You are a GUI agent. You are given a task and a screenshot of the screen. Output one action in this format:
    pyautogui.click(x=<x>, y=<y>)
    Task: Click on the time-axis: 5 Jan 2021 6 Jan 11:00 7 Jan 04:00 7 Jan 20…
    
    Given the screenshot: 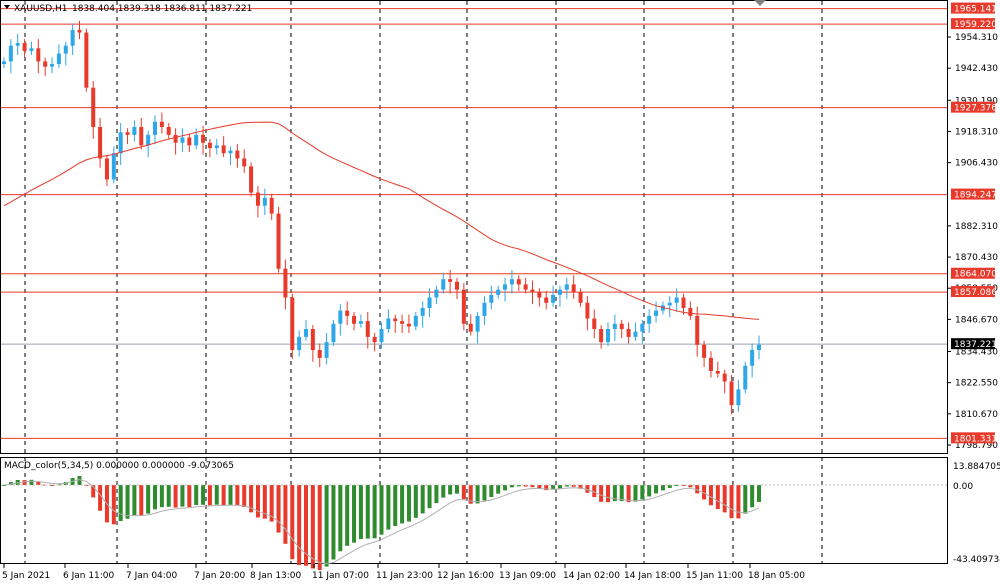 What is the action you would take?
    pyautogui.click(x=403, y=572)
    